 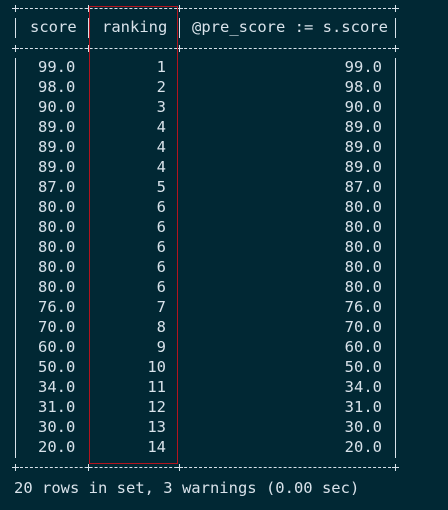 What do you see at coordinates (161, 327) in the screenshot?
I see `ranking-cell: 8` at bounding box center [161, 327].